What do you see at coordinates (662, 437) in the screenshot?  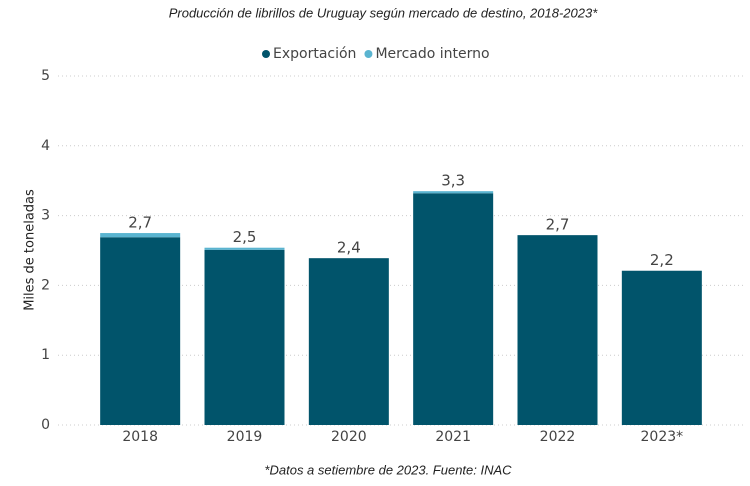 I see `x-tick-label: 2023*` at bounding box center [662, 437].